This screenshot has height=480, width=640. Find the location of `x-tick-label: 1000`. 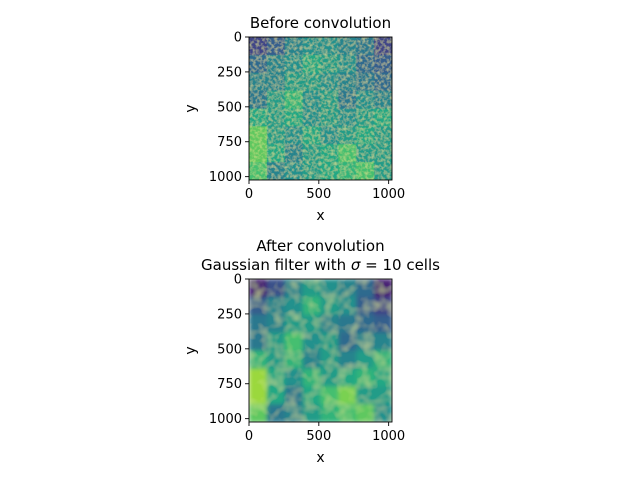

x-tick-label: 1000 is located at coordinates (388, 194).